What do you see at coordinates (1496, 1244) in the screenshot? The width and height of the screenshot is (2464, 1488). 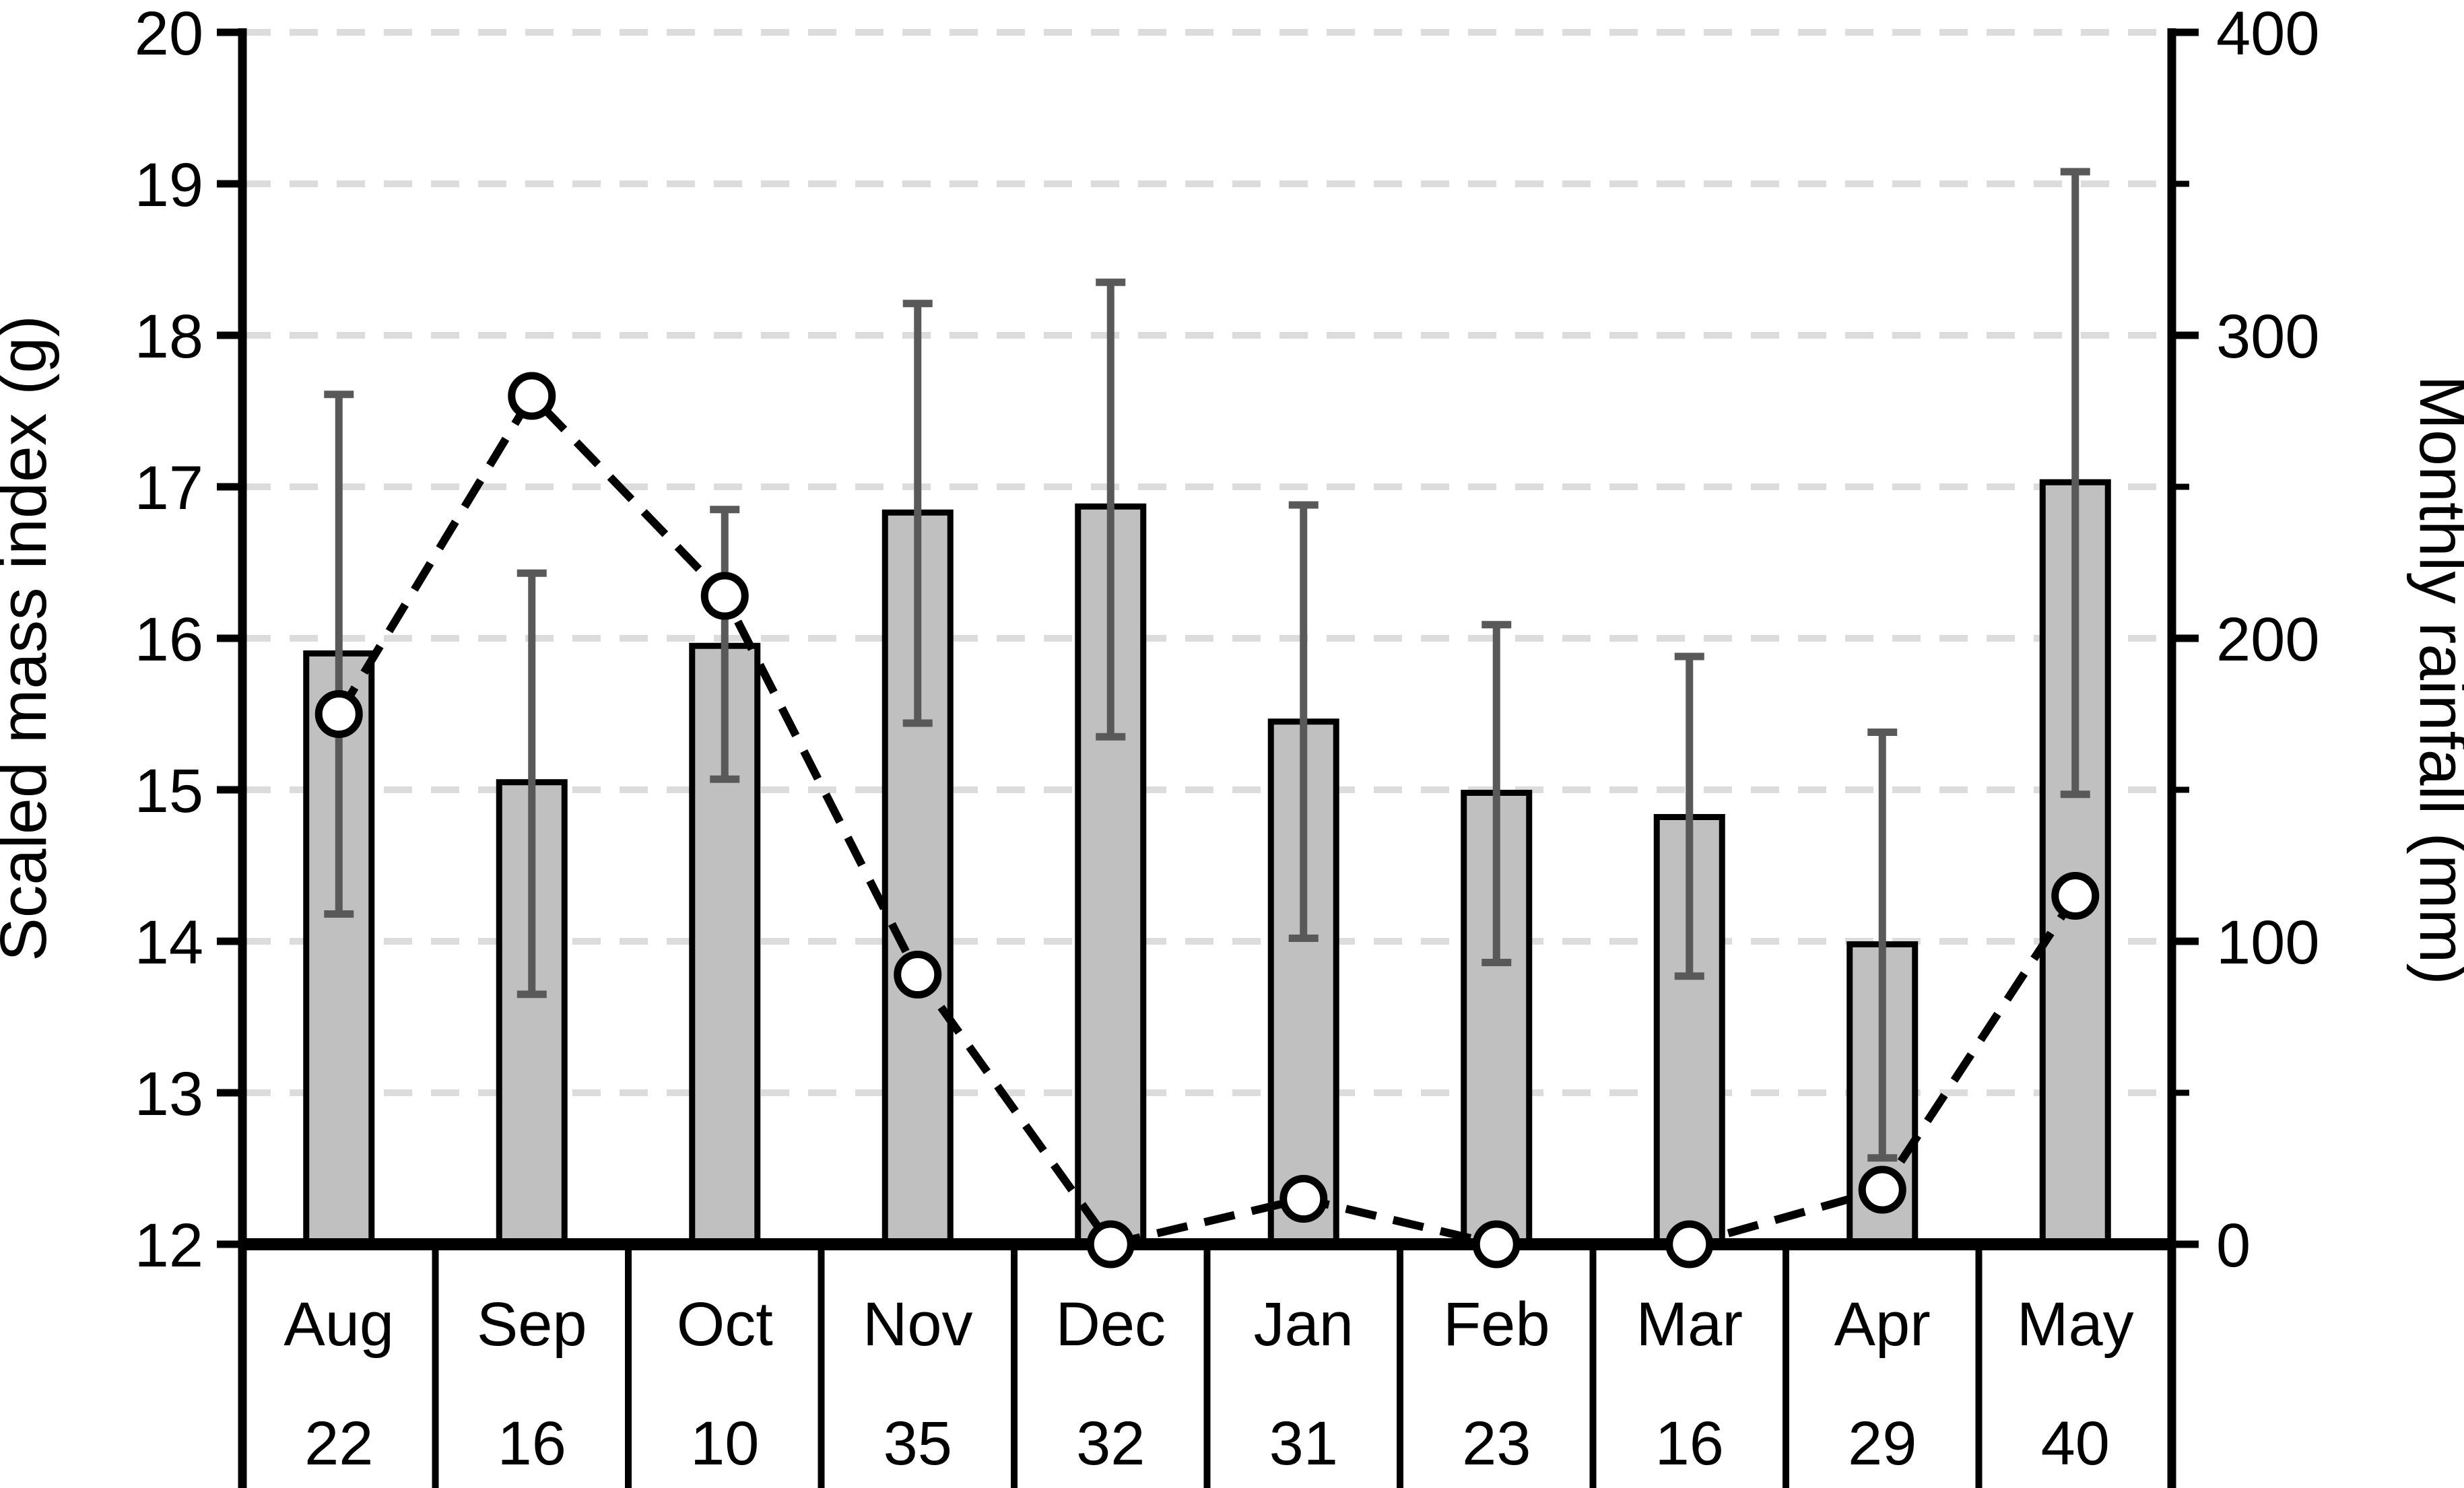 I see `rainfall-marker-feb` at bounding box center [1496, 1244].